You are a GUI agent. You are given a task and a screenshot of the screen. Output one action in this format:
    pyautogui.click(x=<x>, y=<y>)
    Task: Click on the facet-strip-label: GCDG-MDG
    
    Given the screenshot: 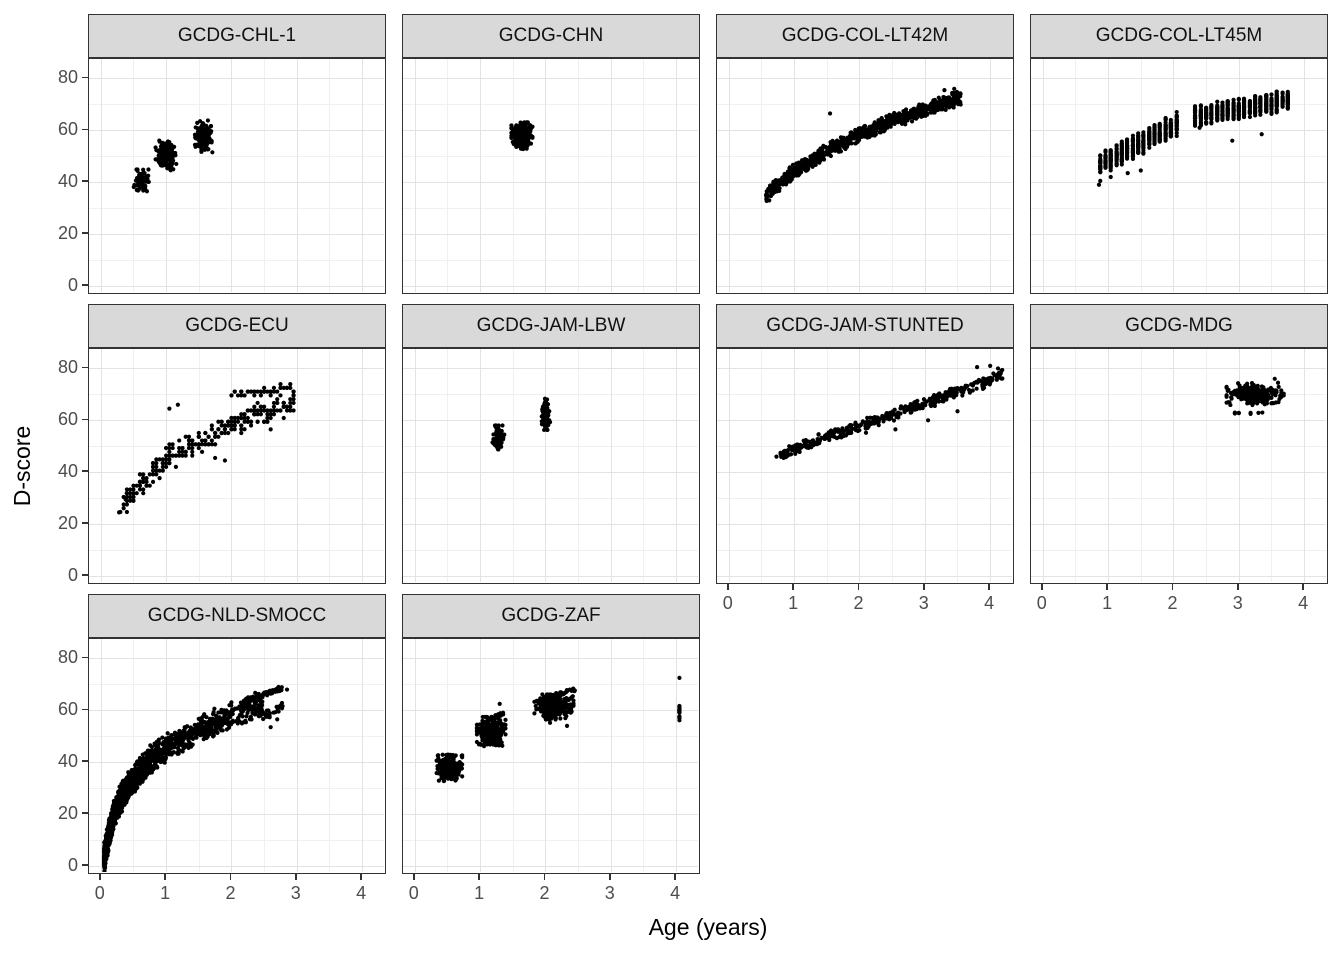 What is the action you would take?
    pyautogui.click(x=1179, y=325)
    